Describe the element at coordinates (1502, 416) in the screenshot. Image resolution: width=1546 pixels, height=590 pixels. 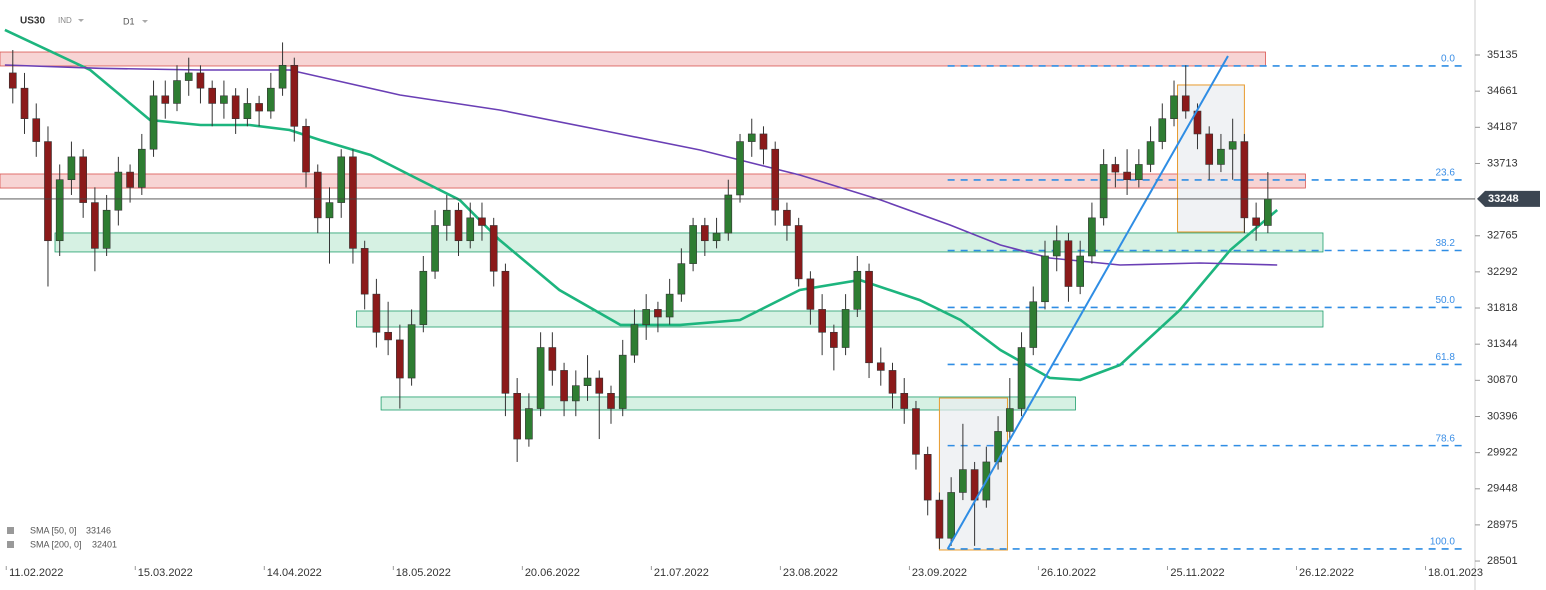
I see `y-tick-label: 30396` at that location.